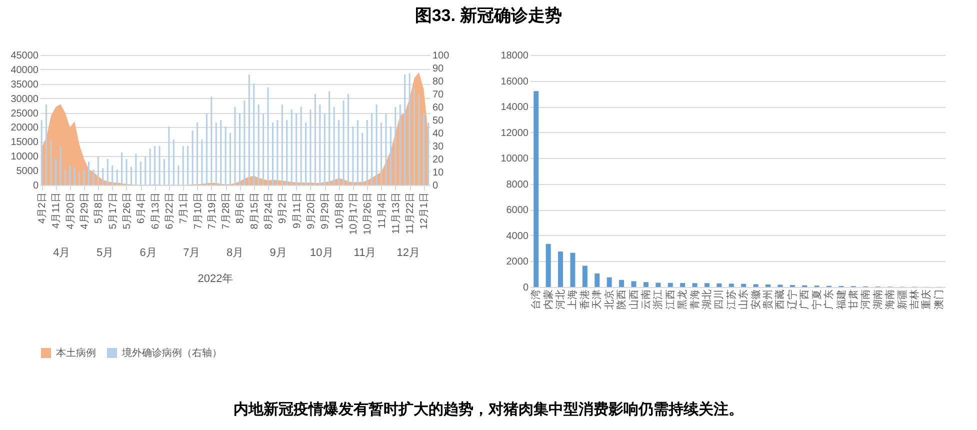 The width and height of the screenshot is (977, 430). What do you see at coordinates (731, 300) in the screenshot?
I see `x-tick-label: 江苏` at bounding box center [731, 300].